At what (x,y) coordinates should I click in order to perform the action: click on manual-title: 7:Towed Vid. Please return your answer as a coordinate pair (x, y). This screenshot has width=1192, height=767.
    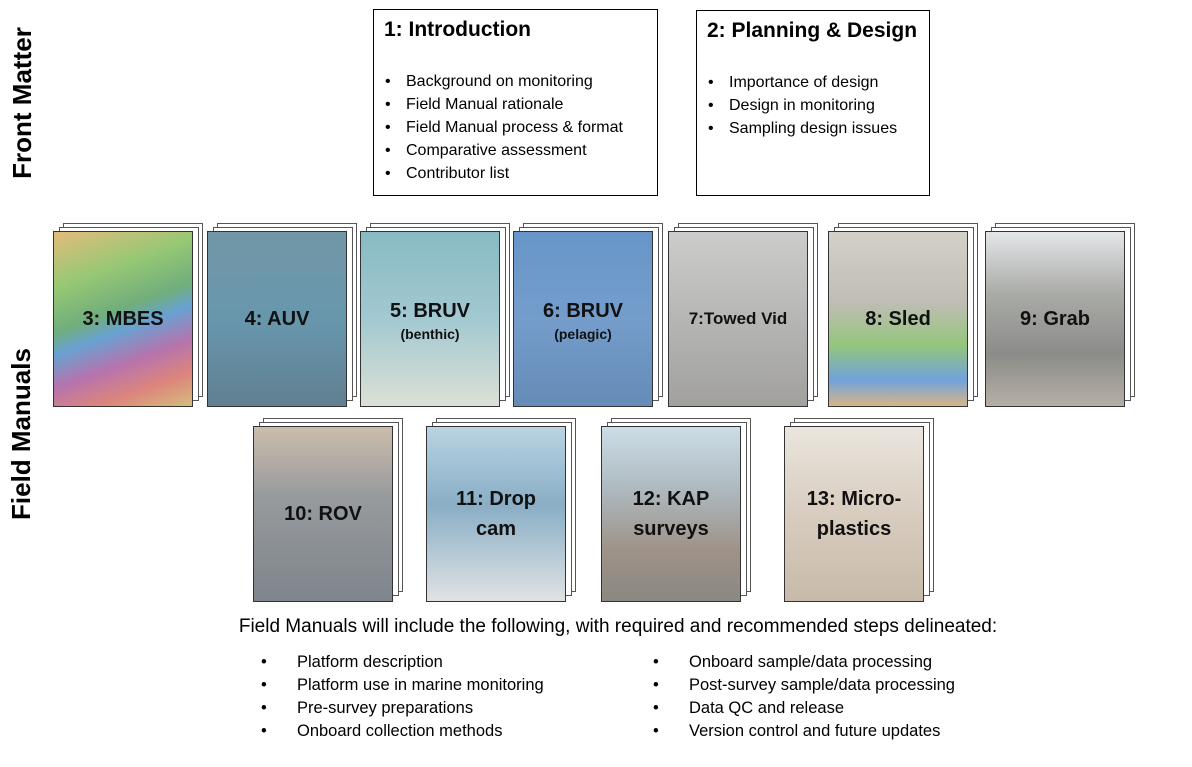
    Looking at the image, I should click on (738, 318).